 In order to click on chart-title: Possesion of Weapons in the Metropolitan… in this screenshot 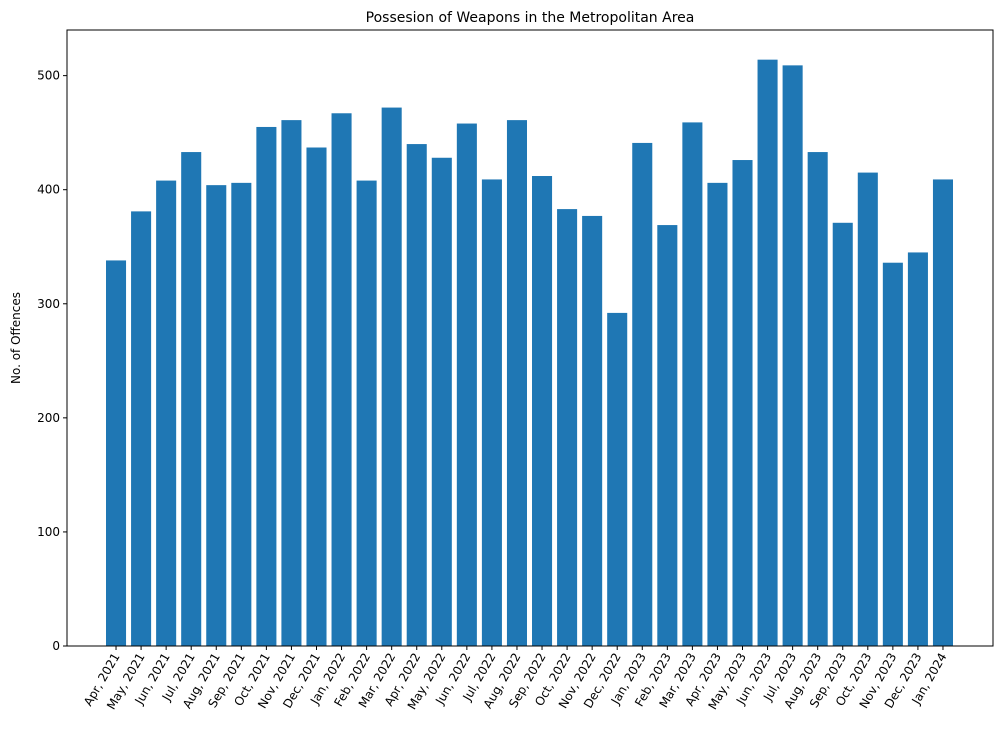, I will do `click(530, 18)`.